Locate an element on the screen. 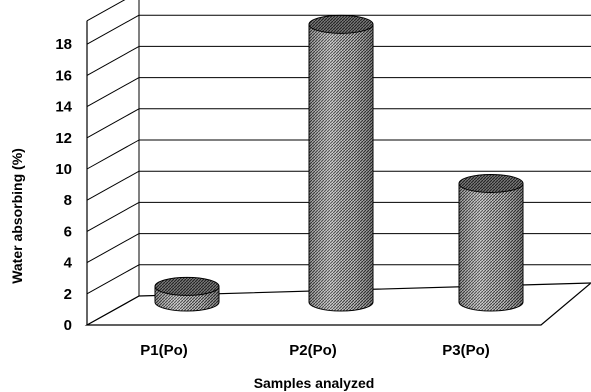 The width and height of the screenshot is (591, 392). y-tick-label: 2 is located at coordinates (68, 294).